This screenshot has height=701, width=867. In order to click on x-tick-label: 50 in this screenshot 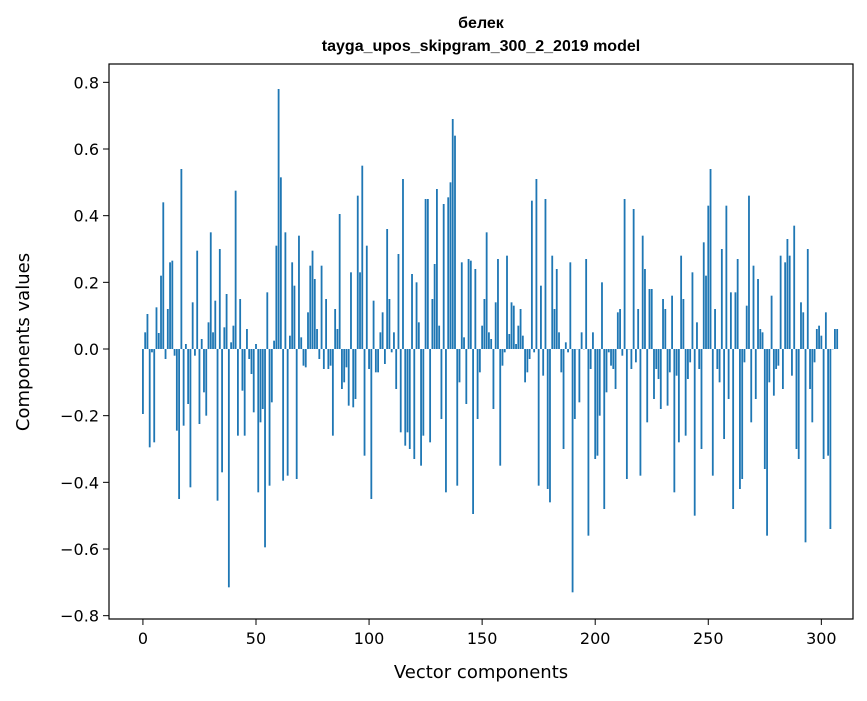, I will do `click(256, 638)`.